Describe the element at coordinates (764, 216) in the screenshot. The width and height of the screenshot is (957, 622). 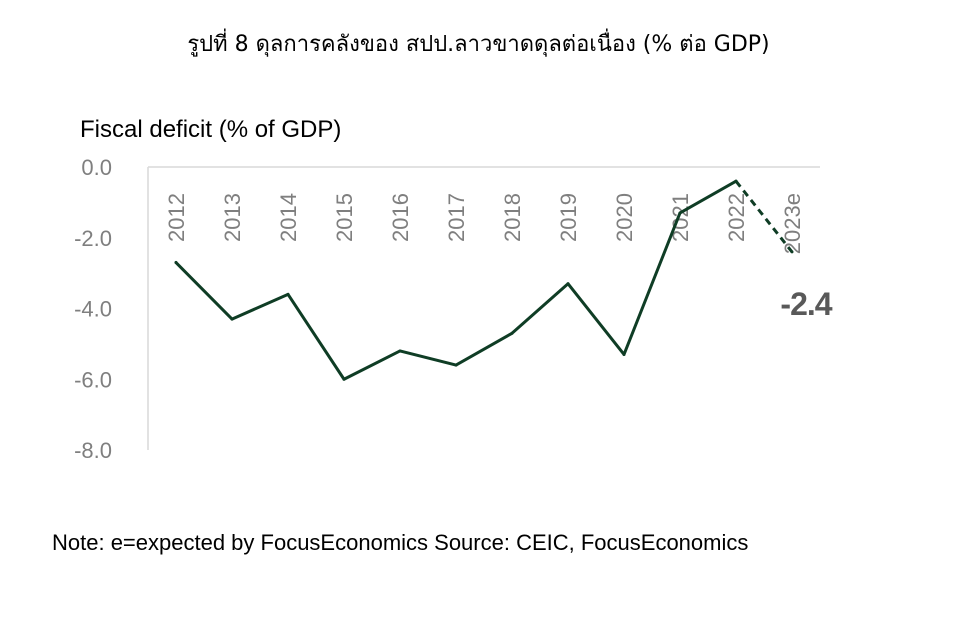
I see `series-line-forecast` at that location.